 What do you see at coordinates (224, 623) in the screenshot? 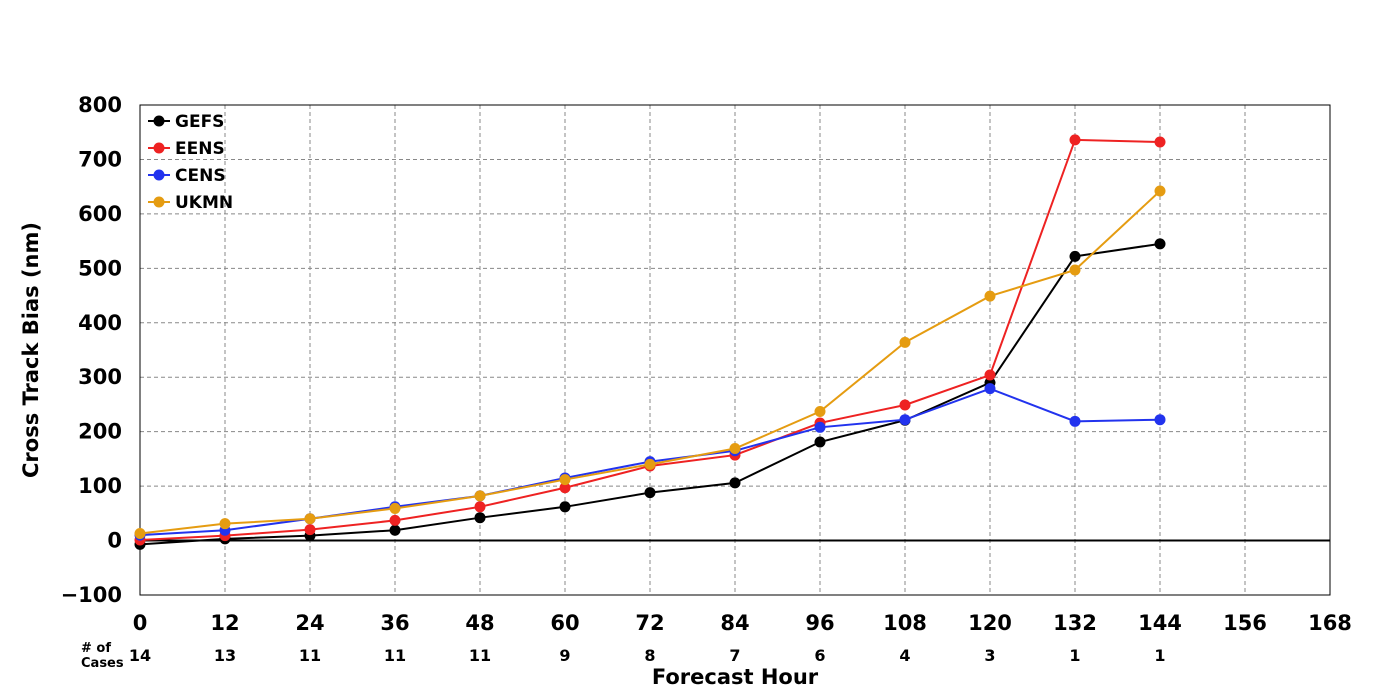
I see `x-tick-label: 12` at bounding box center [224, 623].